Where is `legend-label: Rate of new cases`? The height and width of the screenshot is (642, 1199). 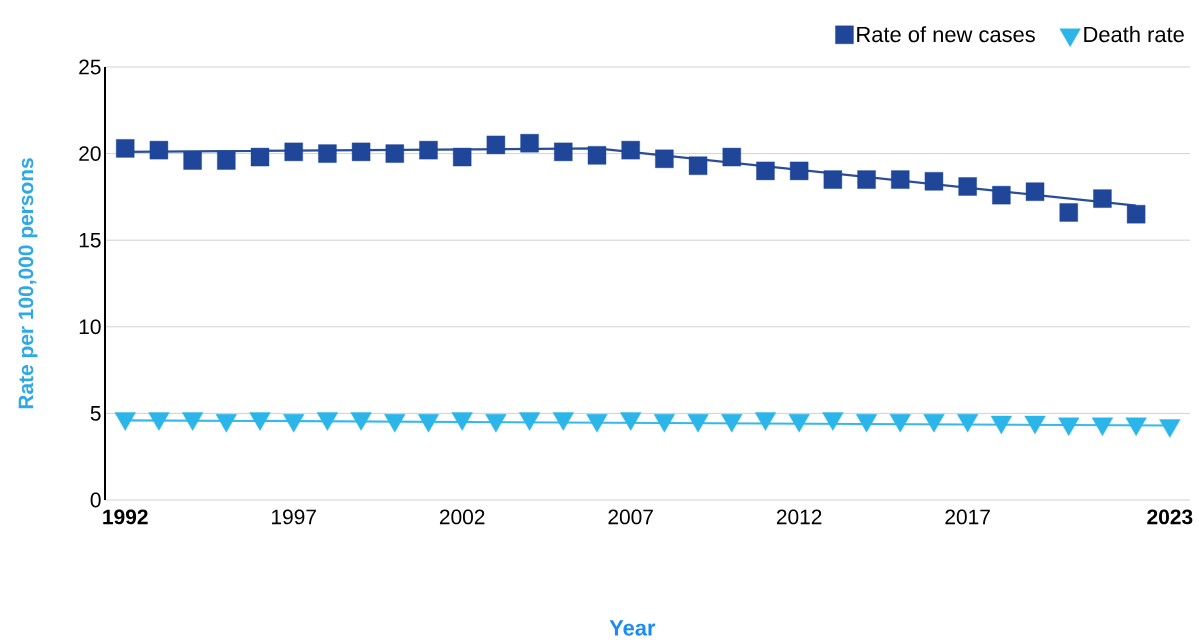
legend-label: Rate of new cases is located at coordinates (946, 34).